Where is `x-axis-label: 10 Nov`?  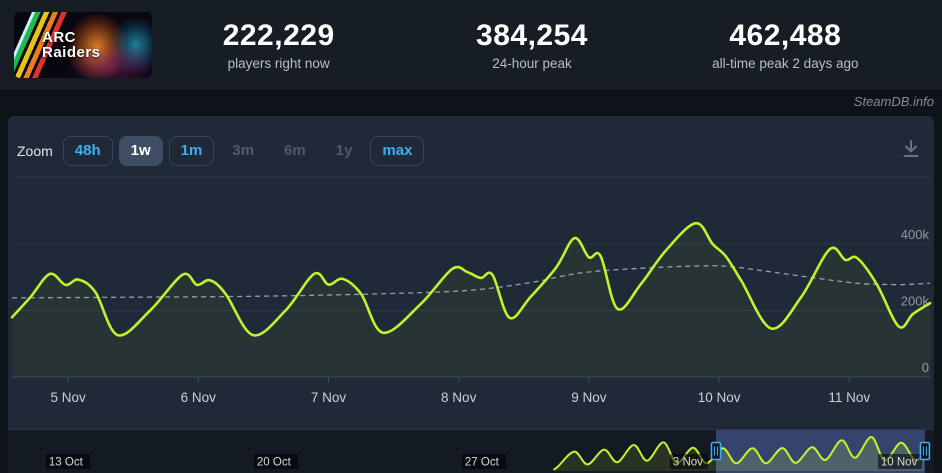
x-axis-label: 10 Nov is located at coordinates (719, 397).